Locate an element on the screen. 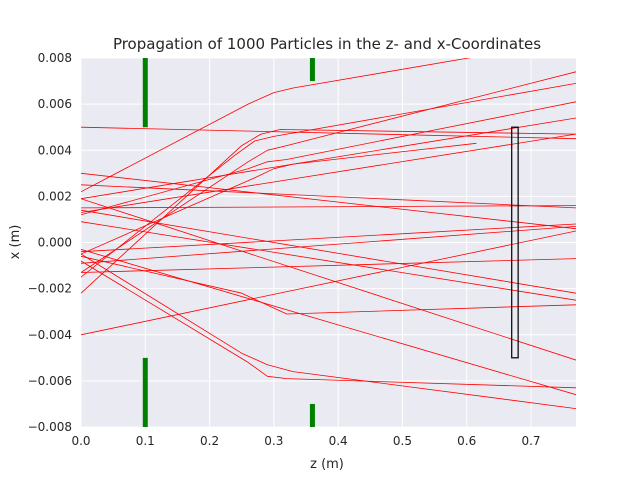  x-tick-label: 0.7 is located at coordinates (530, 441).